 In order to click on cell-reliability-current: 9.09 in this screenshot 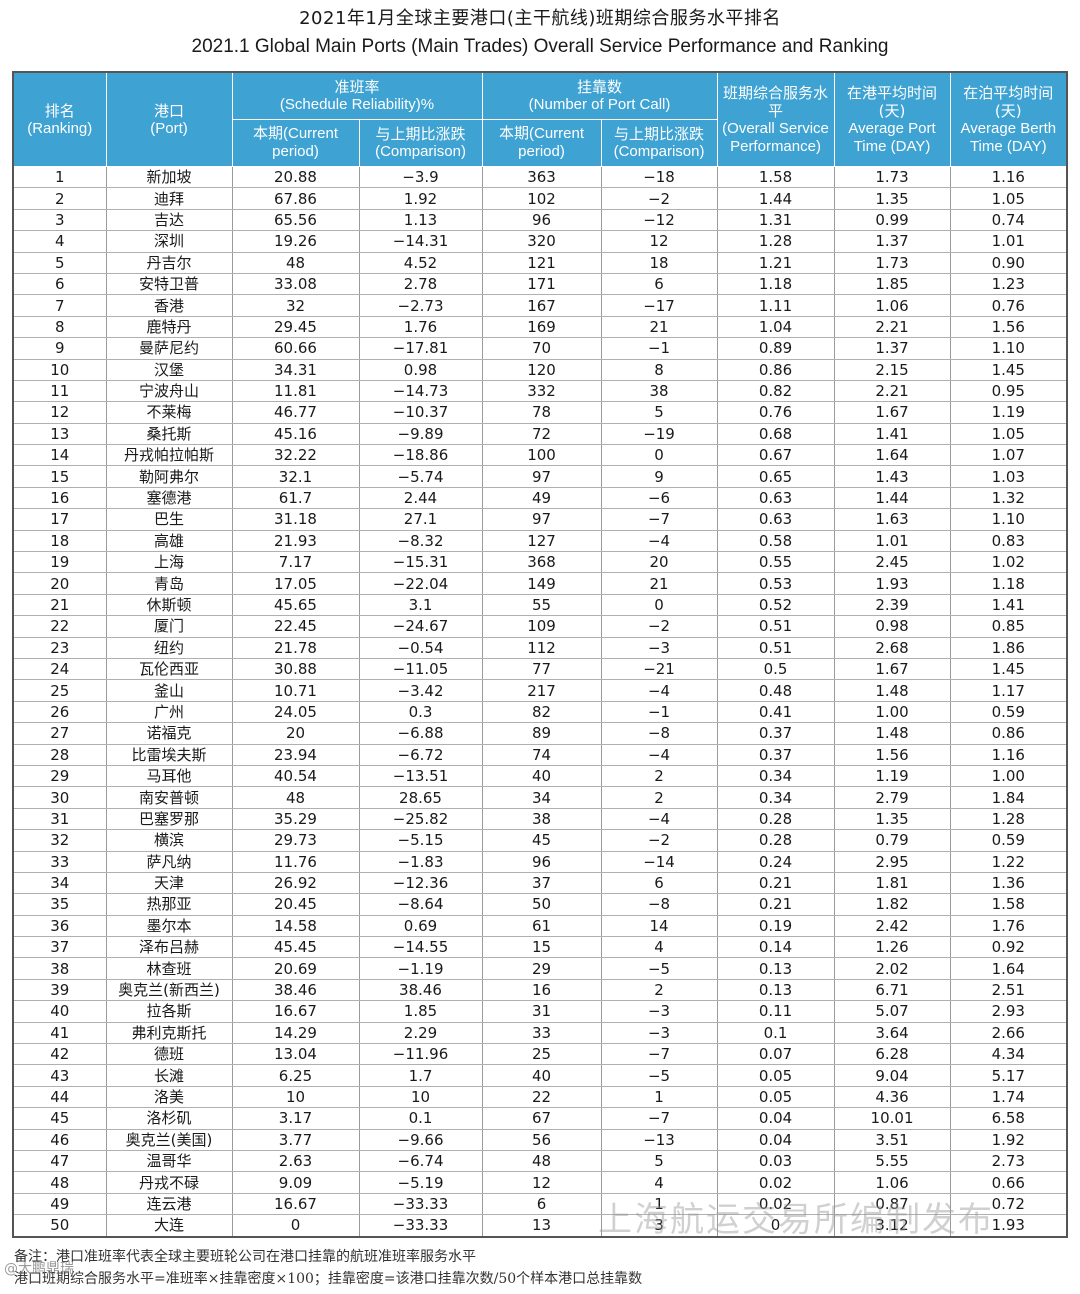, I will do `click(296, 1182)`.